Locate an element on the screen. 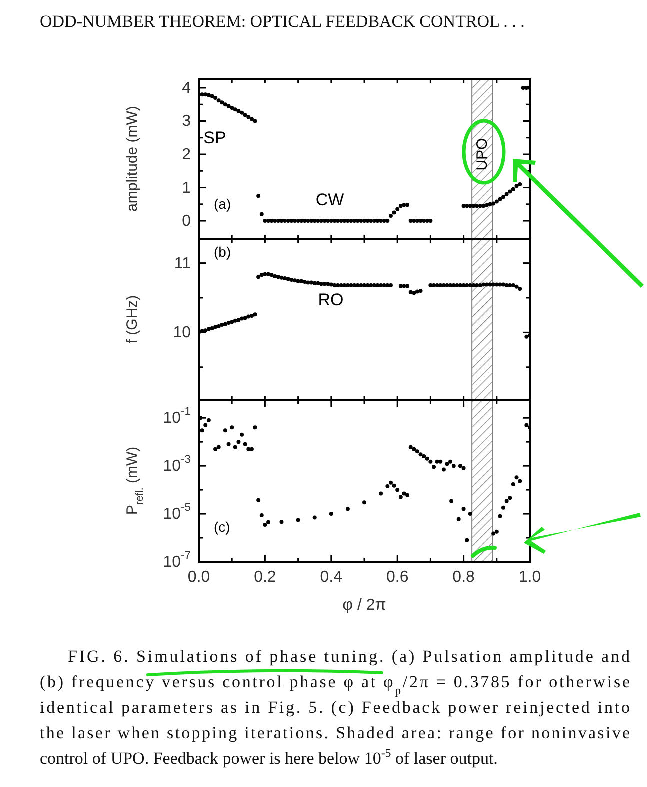 Image resolution: width=647 pixels, height=787 pixels. y-tick-label: 10$^{-5}$ is located at coordinates (177, 512).